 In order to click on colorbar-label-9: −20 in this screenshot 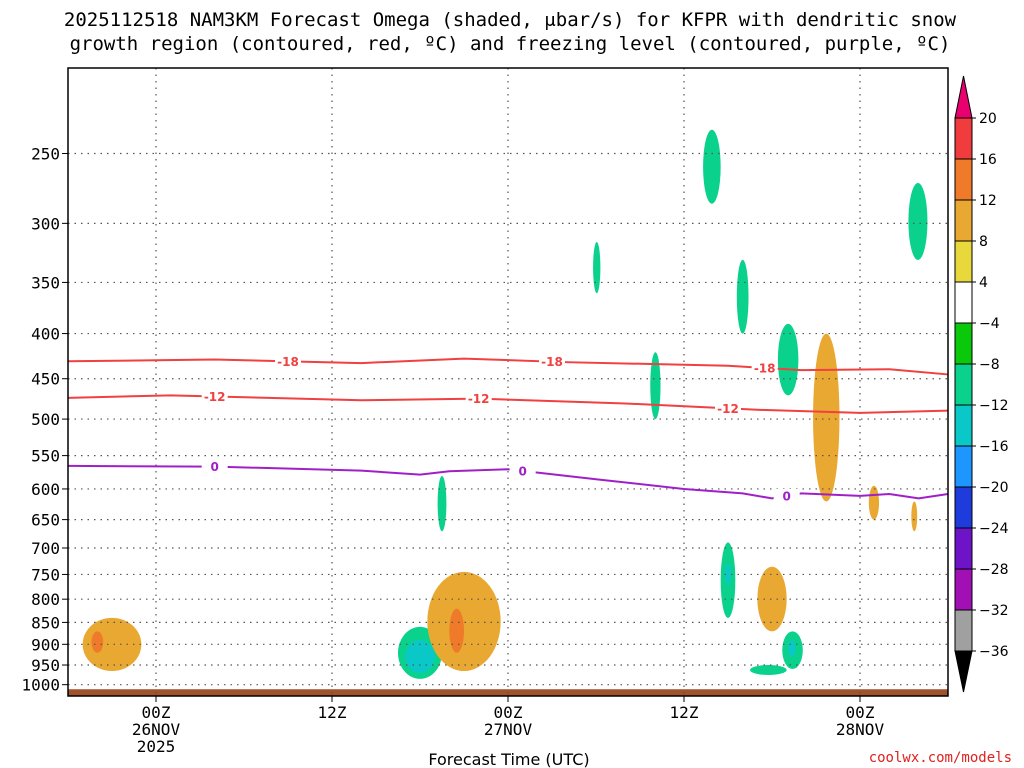, I will do `click(994, 488)`.